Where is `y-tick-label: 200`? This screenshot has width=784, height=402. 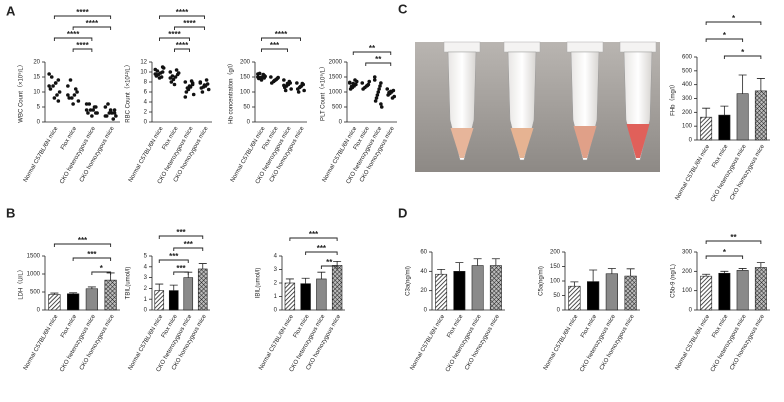
y-tick-label: 200 is located at coordinates (687, 113).